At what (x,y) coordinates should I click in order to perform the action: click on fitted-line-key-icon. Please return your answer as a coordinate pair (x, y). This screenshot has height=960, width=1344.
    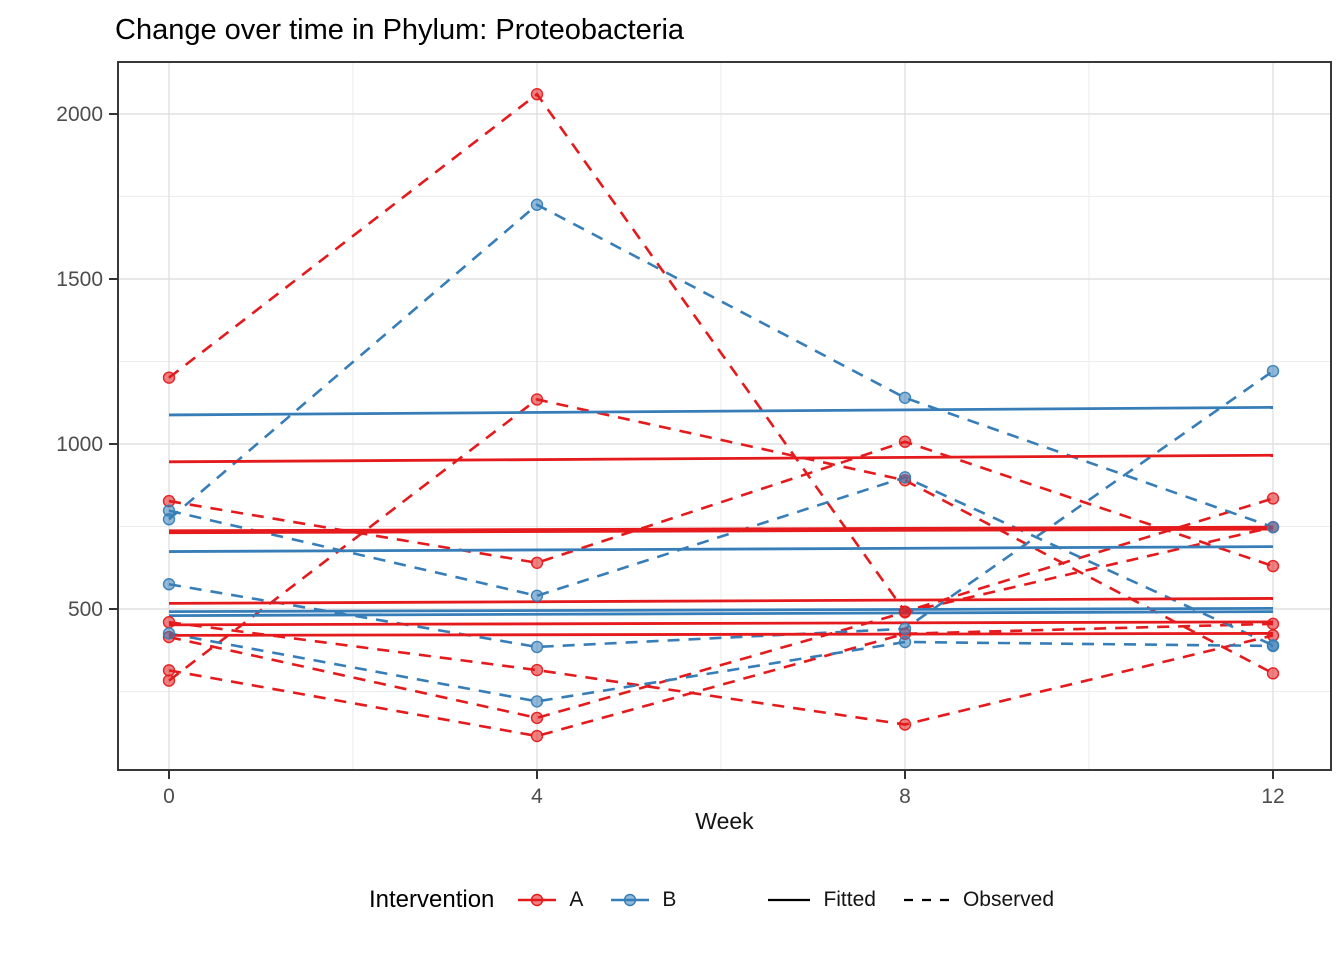
    Looking at the image, I should click on (789, 900).